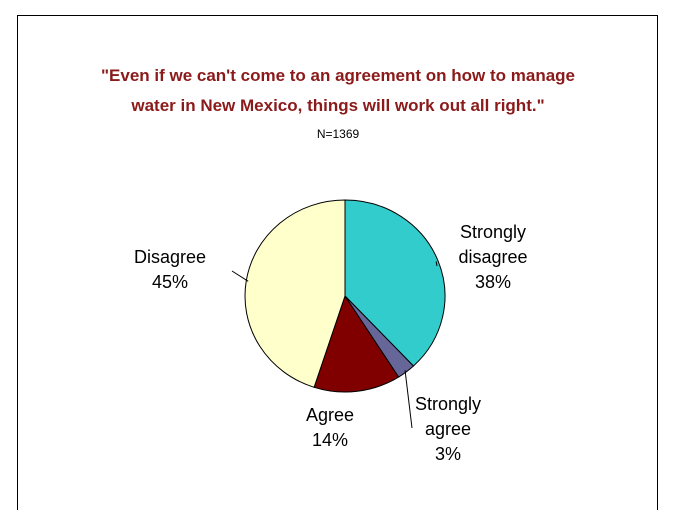 Image resolution: width=676 pixels, height=510 pixels. What do you see at coordinates (240, 276) in the screenshot?
I see `leader-line-disagree` at bounding box center [240, 276].